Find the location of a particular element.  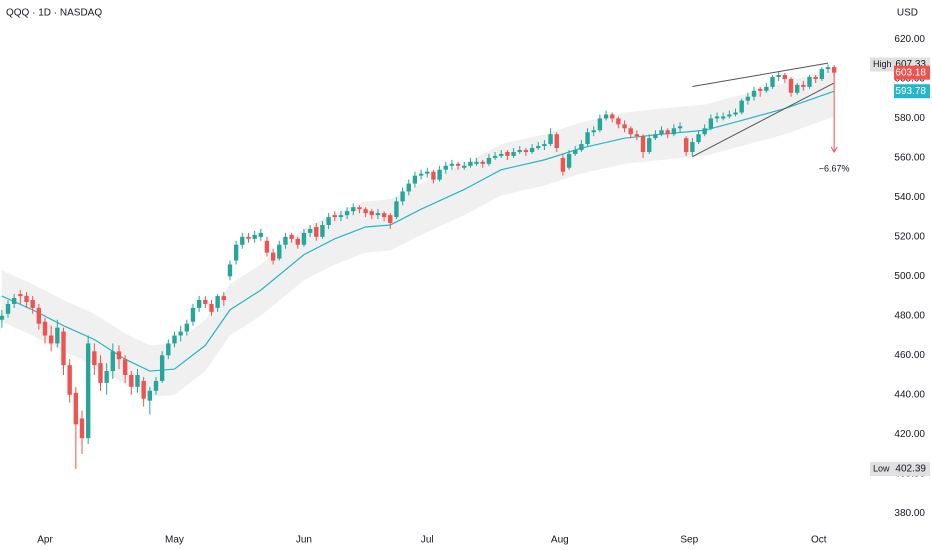

low-label-box is located at coordinates (882, 468).